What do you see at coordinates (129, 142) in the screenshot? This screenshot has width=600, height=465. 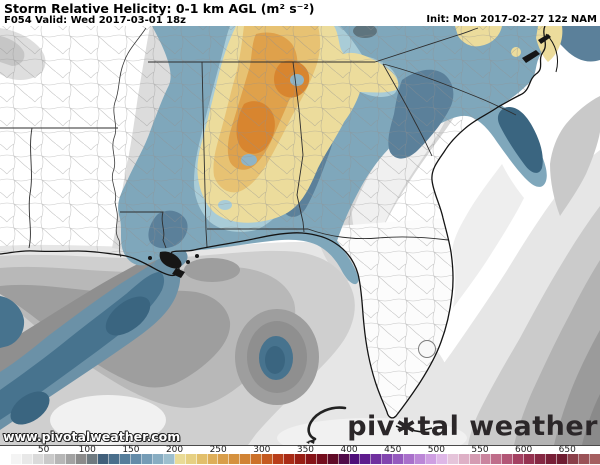 I see `mississippi-river` at bounding box center [129, 142].